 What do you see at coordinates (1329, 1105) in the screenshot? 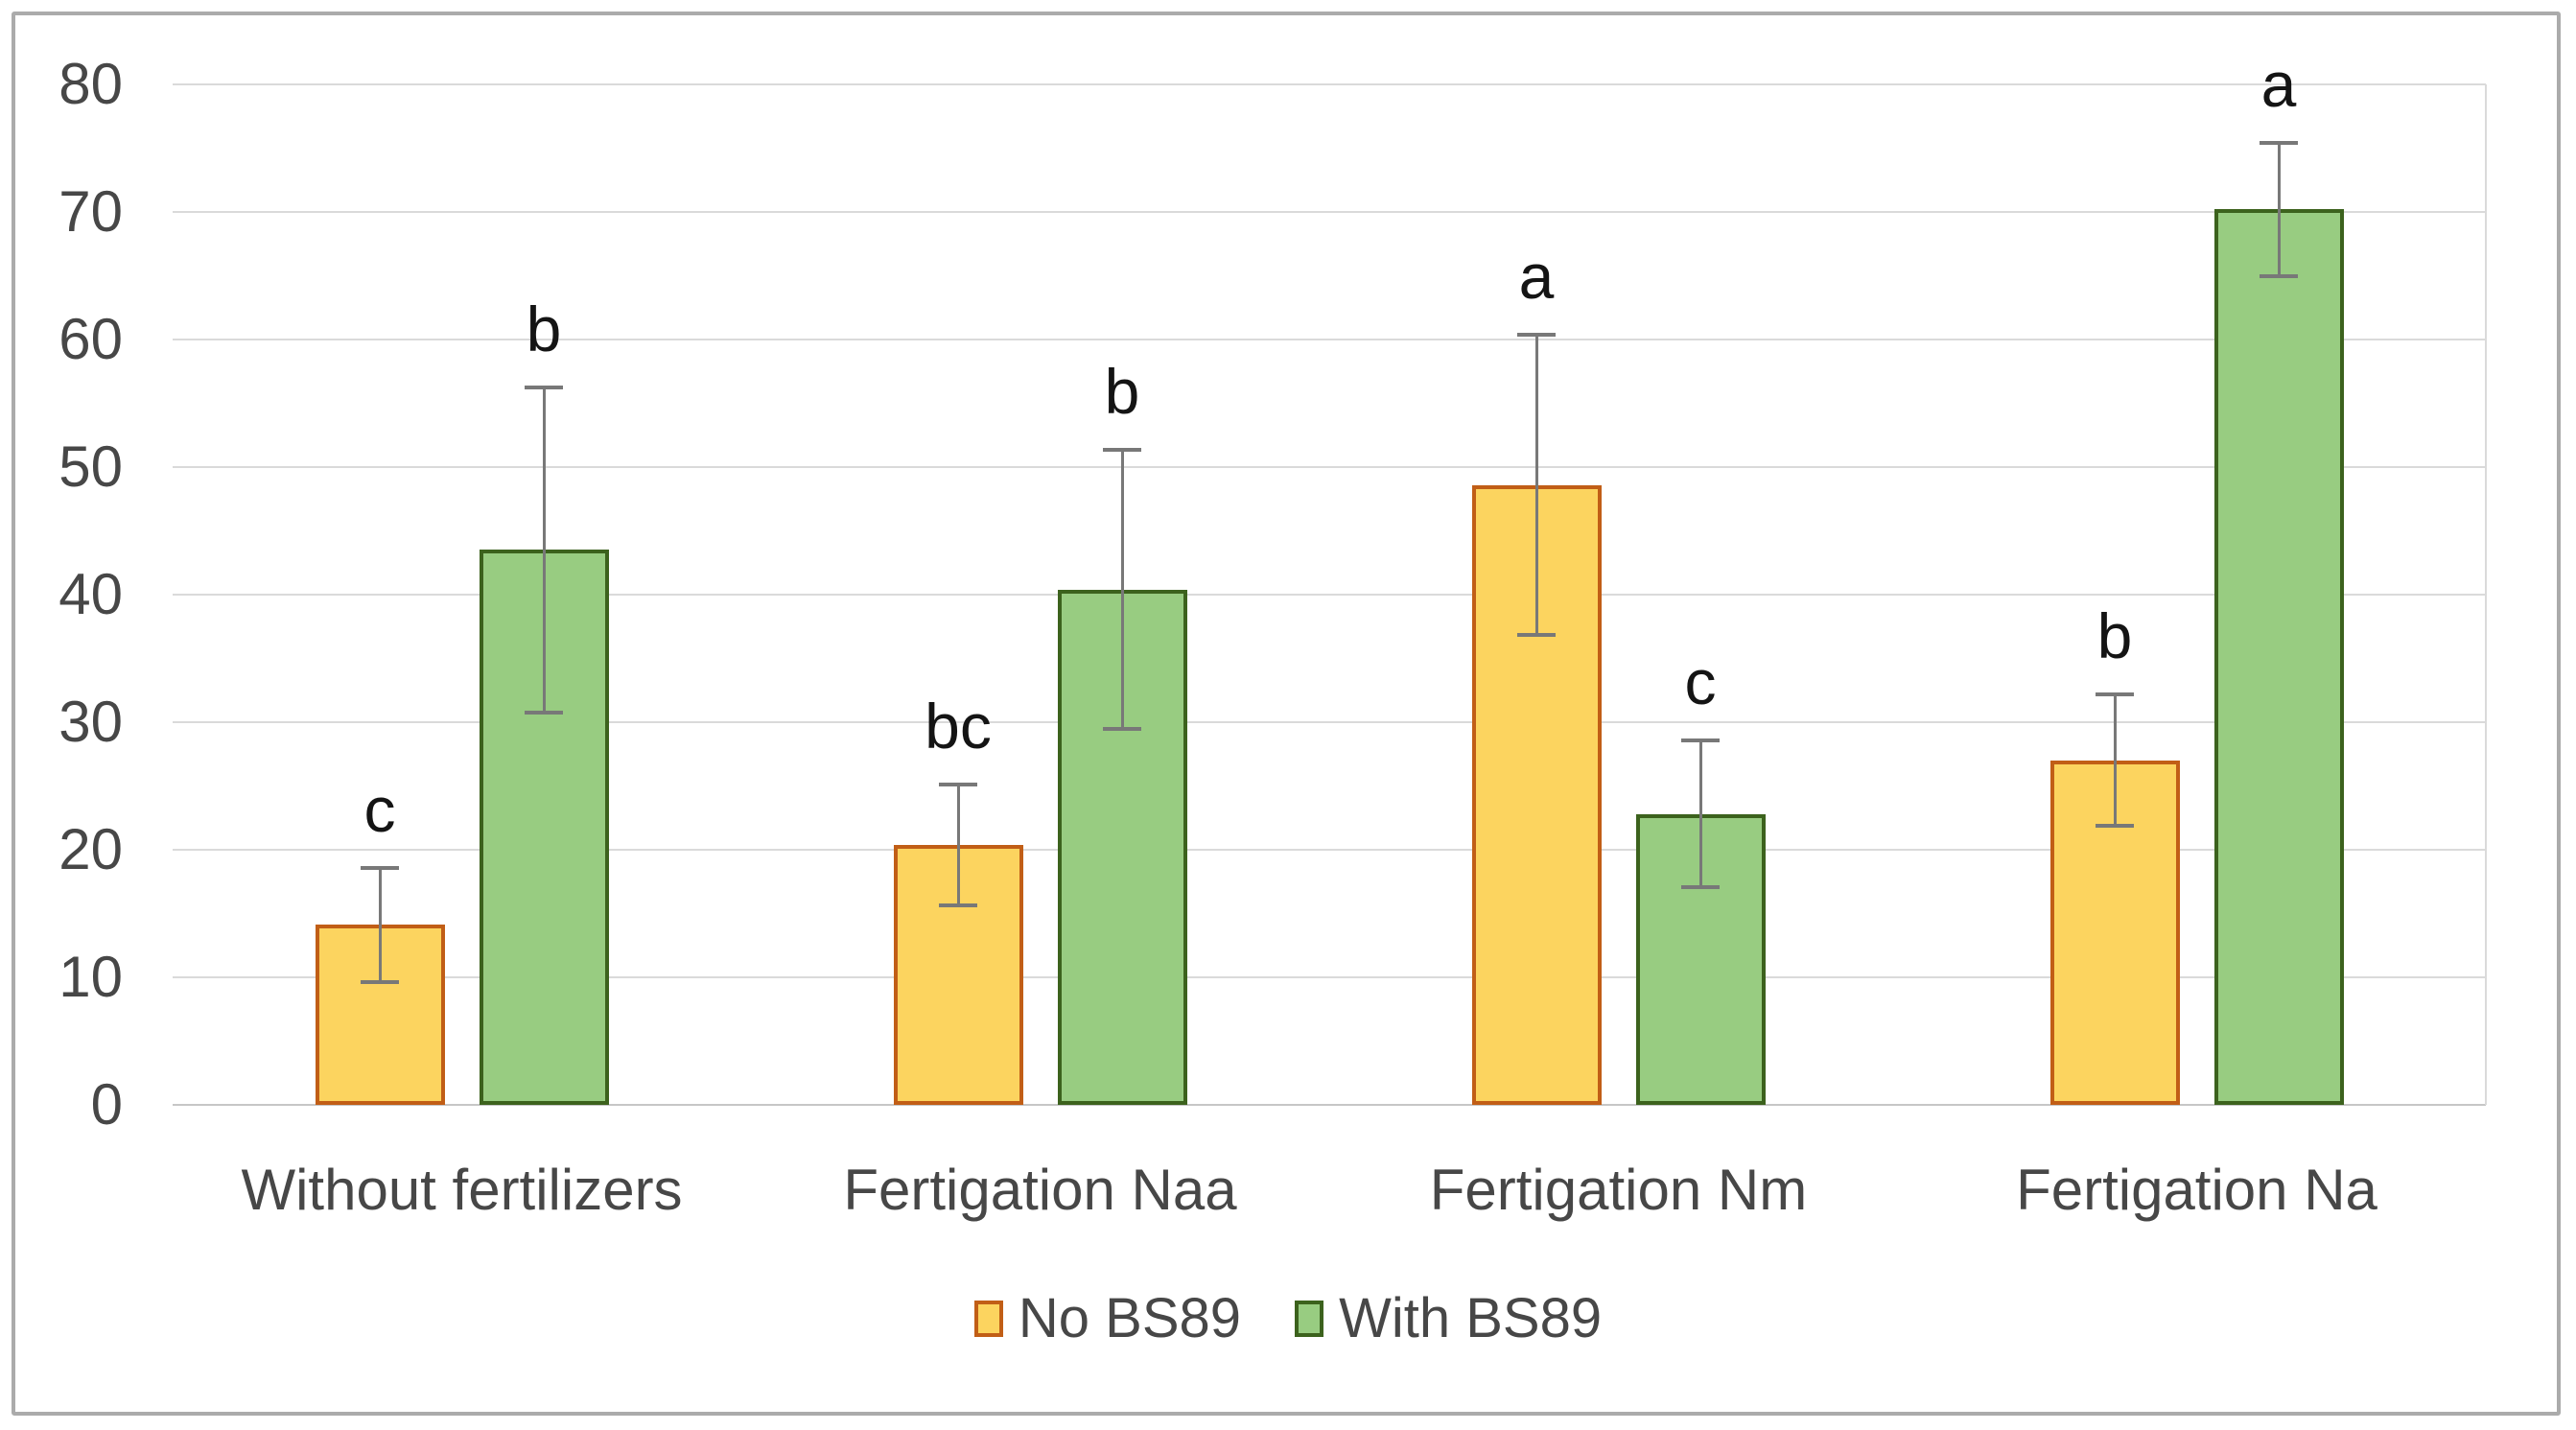
I see `x-axis-line` at bounding box center [1329, 1105].